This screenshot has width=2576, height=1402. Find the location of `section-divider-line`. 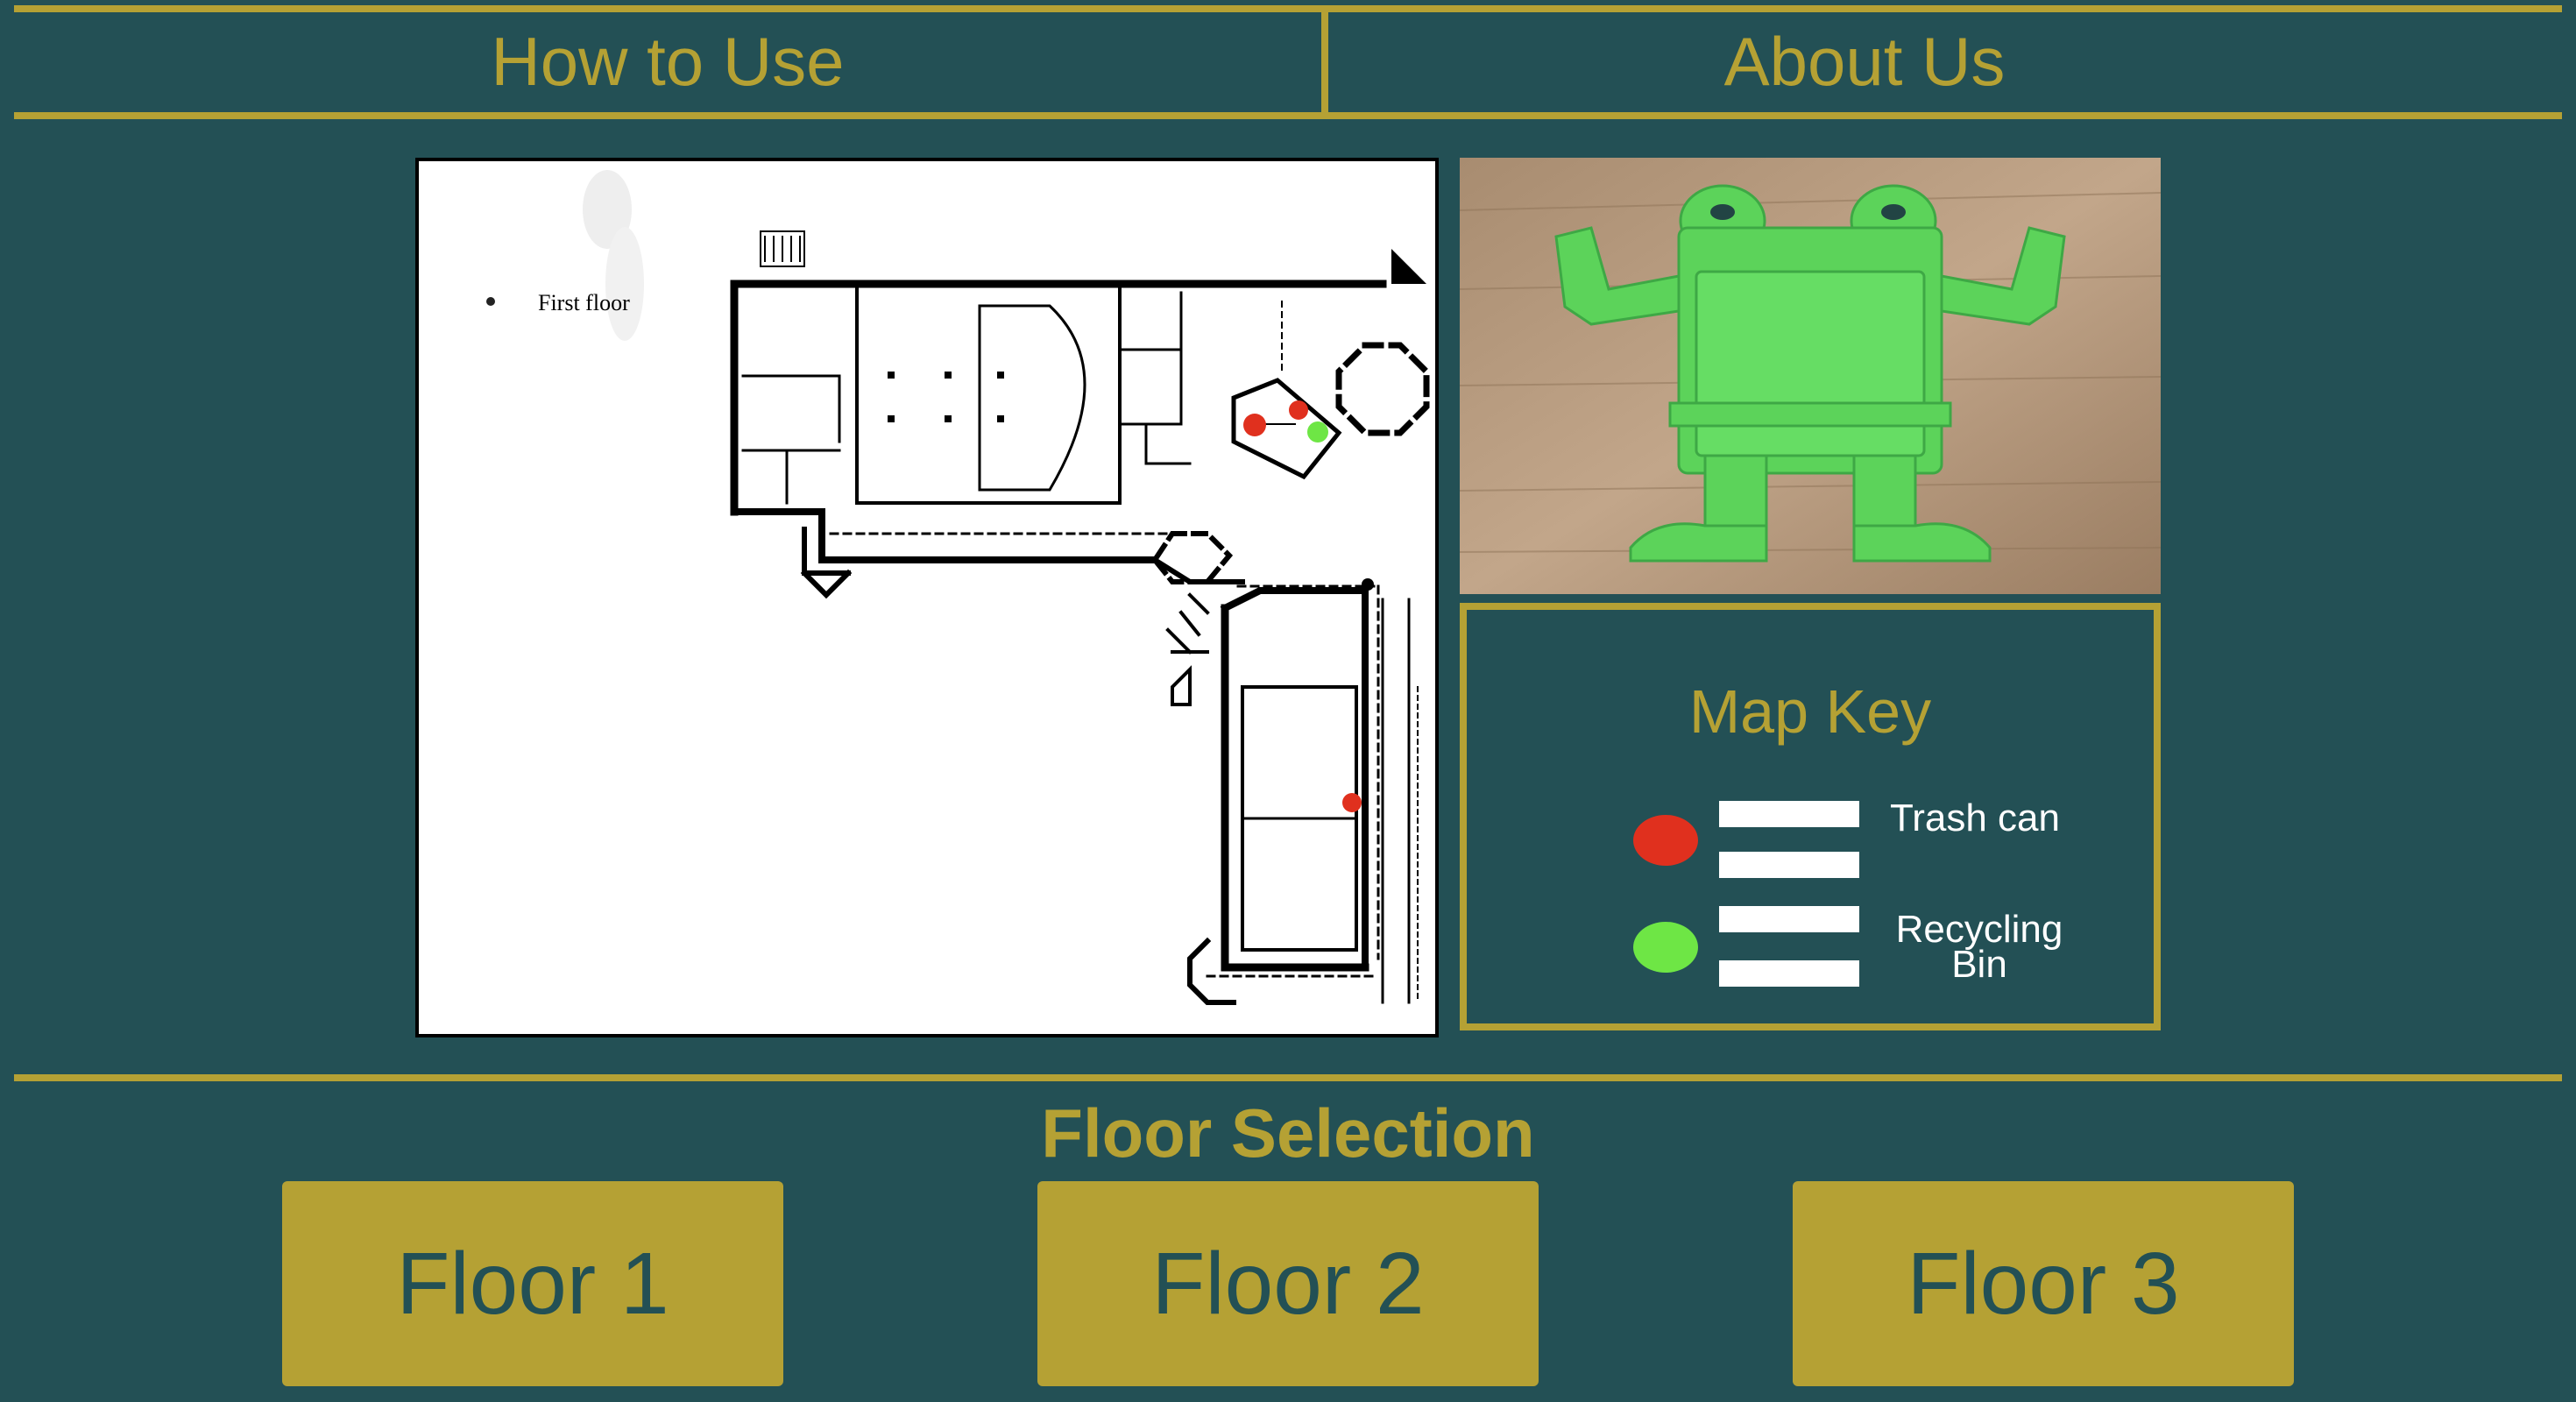

section-divider-line is located at coordinates (1288, 1077).